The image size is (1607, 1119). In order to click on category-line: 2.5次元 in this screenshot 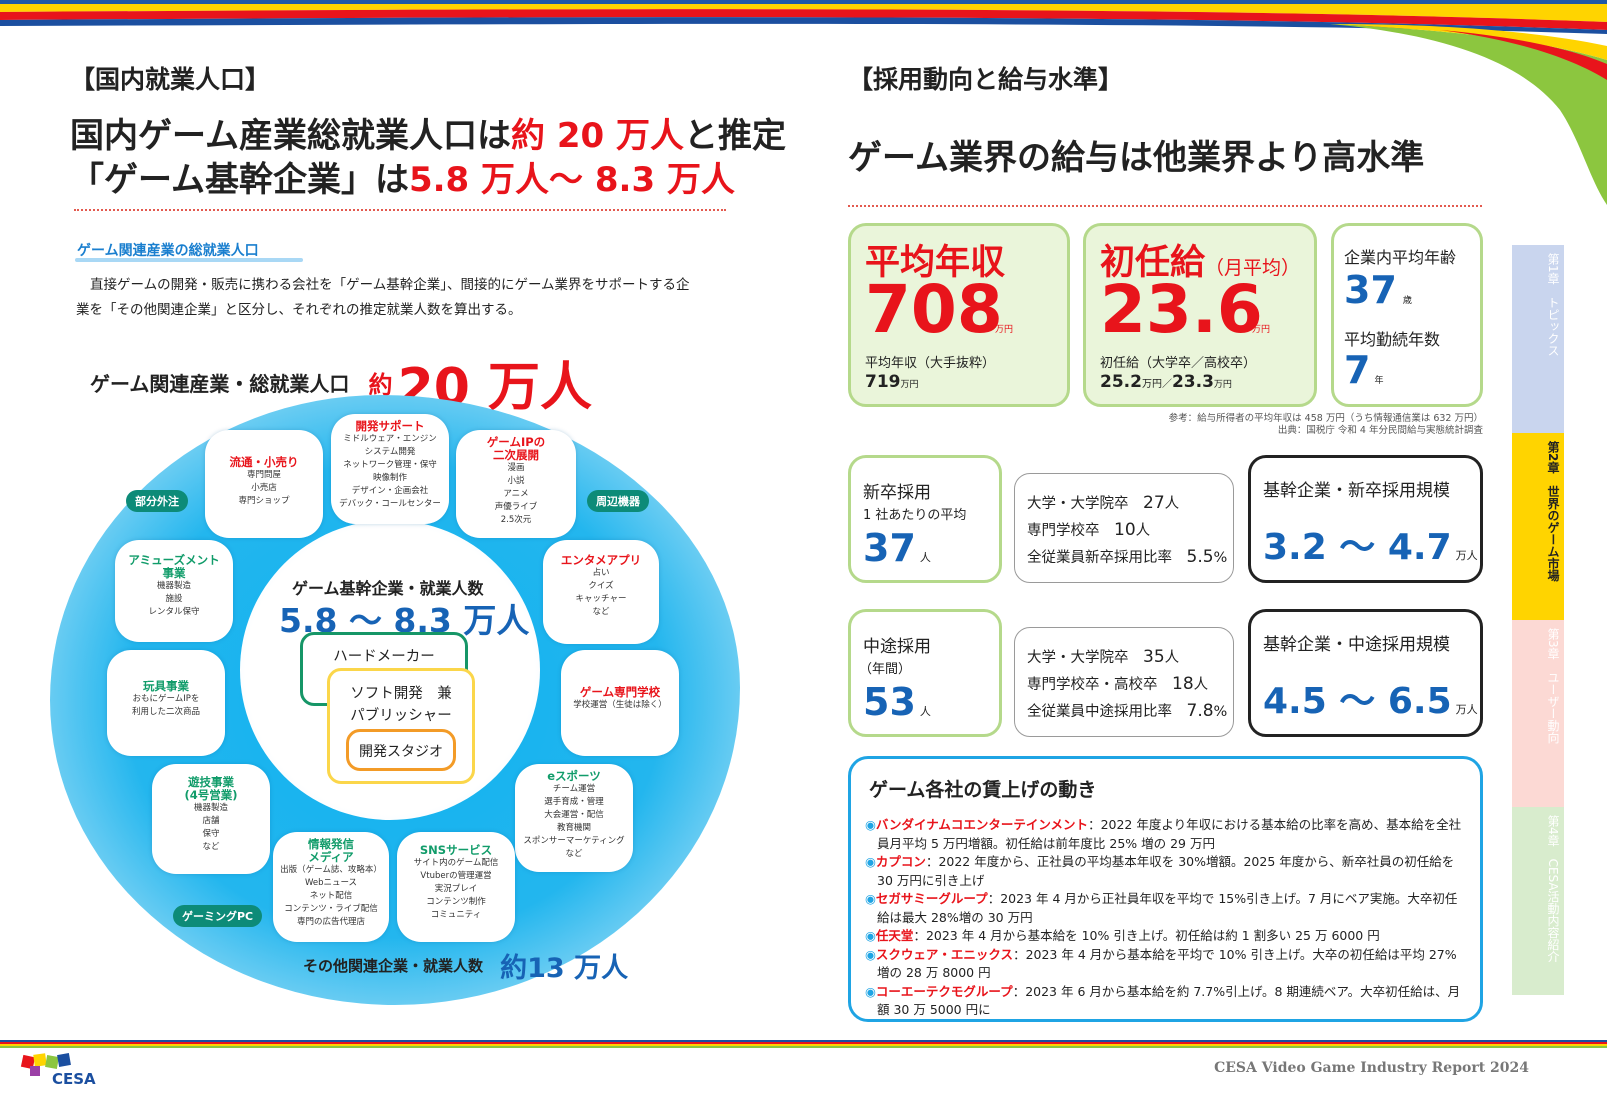, I will do `click(516, 520)`.